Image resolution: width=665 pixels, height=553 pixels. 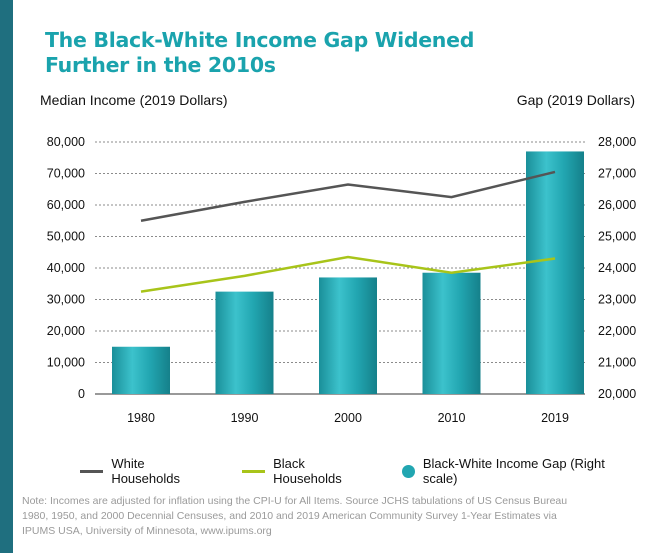 What do you see at coordinates (66, 363) in the screenshot?
I see `left-tick-label: 10,000` at bounding box center [66, 363].